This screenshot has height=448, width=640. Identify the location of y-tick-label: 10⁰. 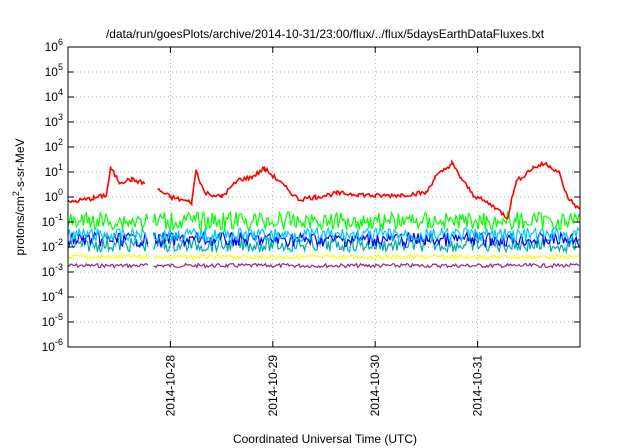
(54, 195).